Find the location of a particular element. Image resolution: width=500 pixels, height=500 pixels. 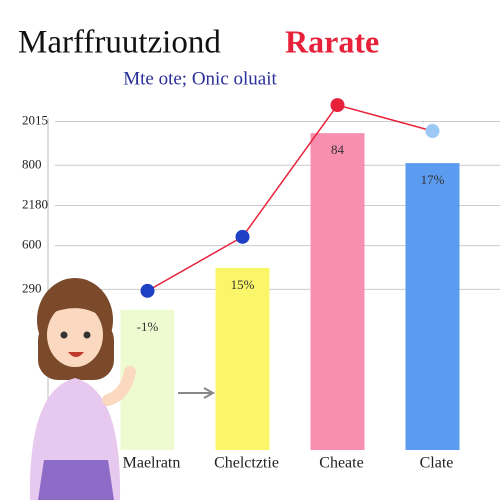

chart-title: Marffruutziond is located at coordinates (119, 43).